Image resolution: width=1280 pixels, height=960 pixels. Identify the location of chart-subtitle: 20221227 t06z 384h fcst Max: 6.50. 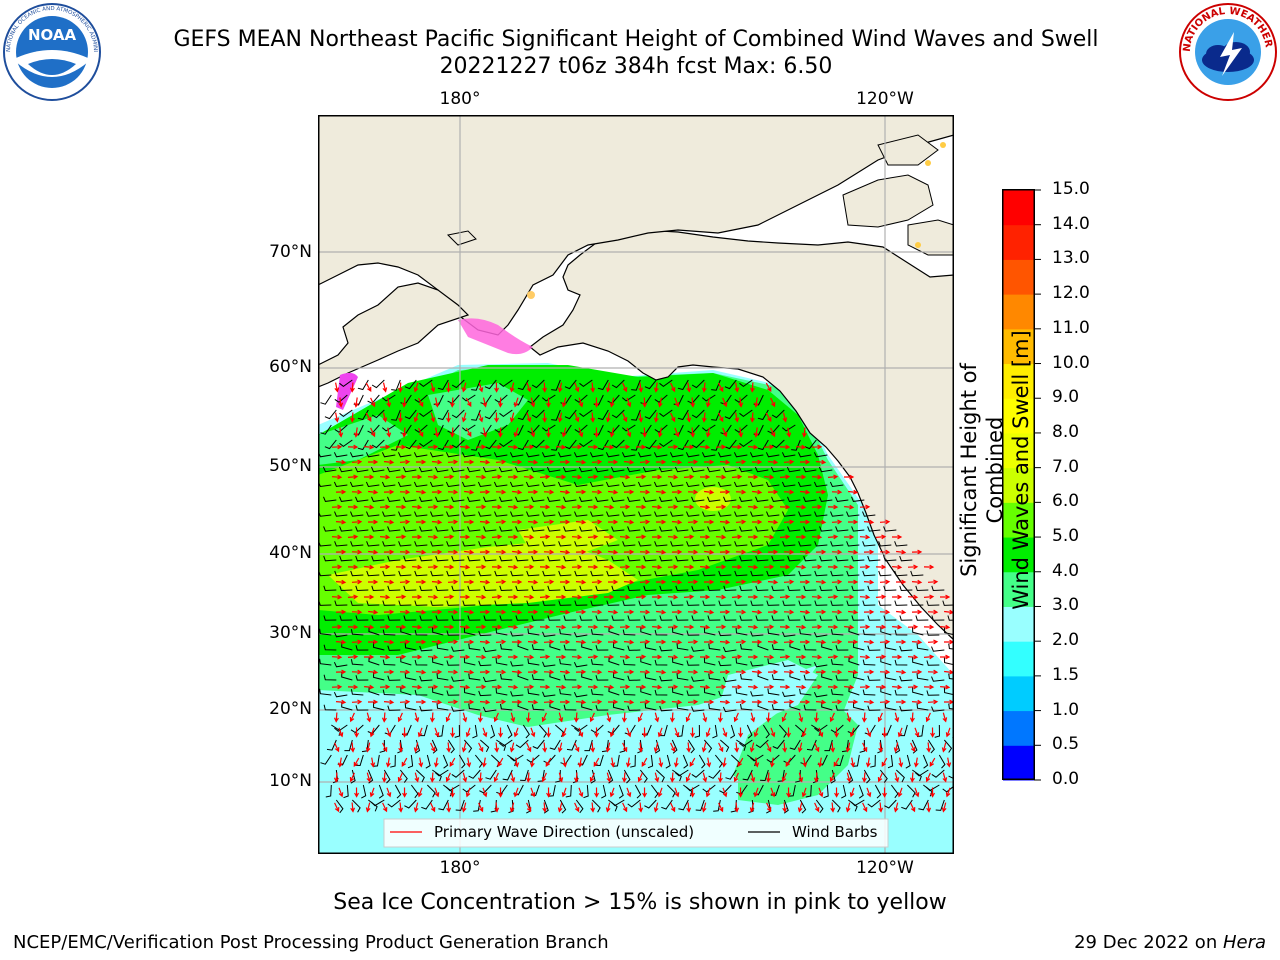
(636, 66).